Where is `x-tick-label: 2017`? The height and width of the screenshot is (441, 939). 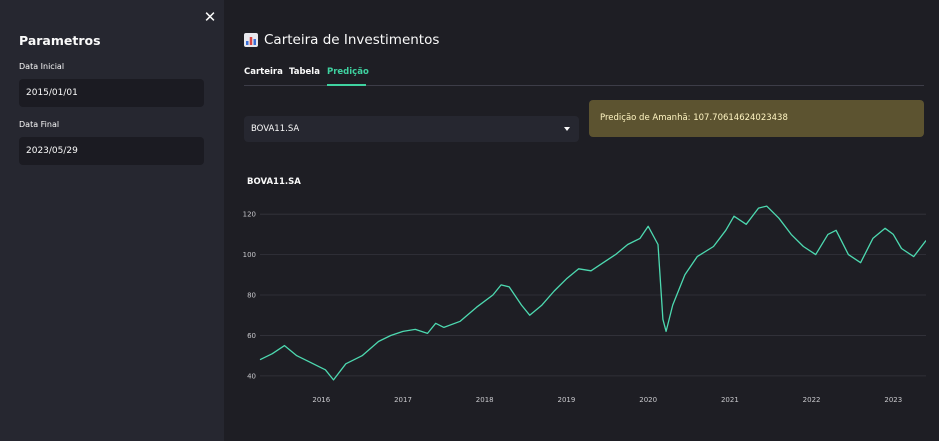
x-tick-label: 2017 is located at coordinates (403, 400).